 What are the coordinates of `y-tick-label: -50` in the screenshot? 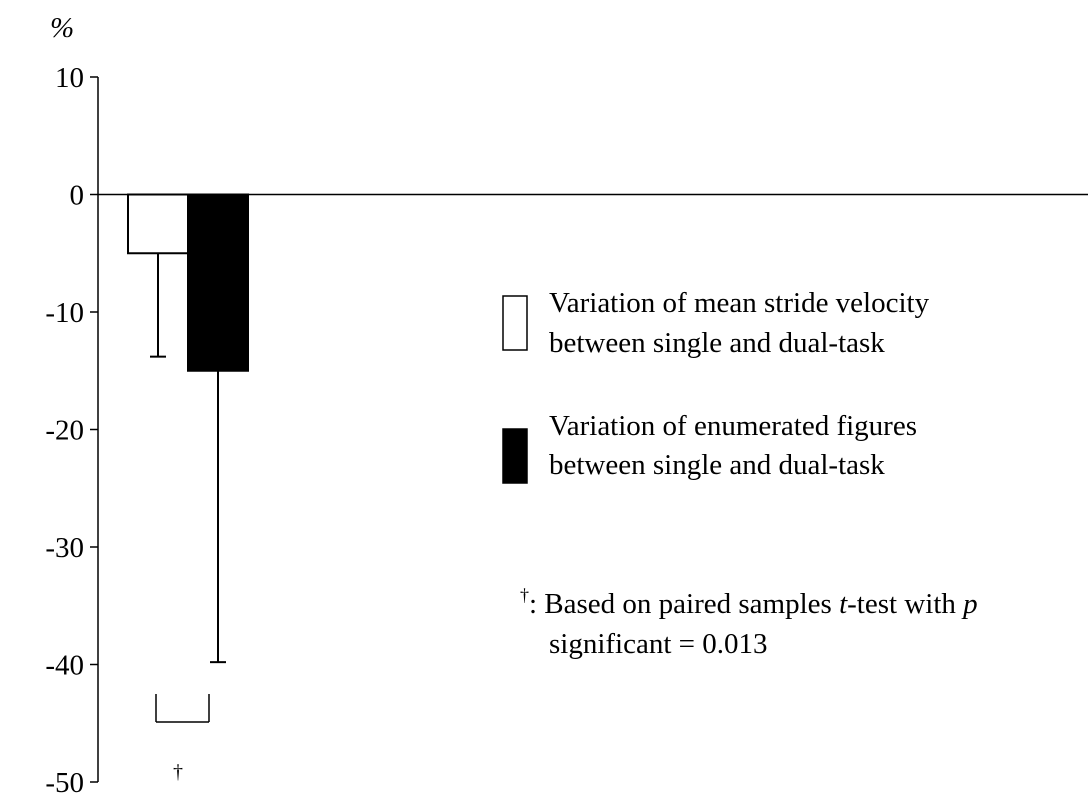 It's located at (64, 780).